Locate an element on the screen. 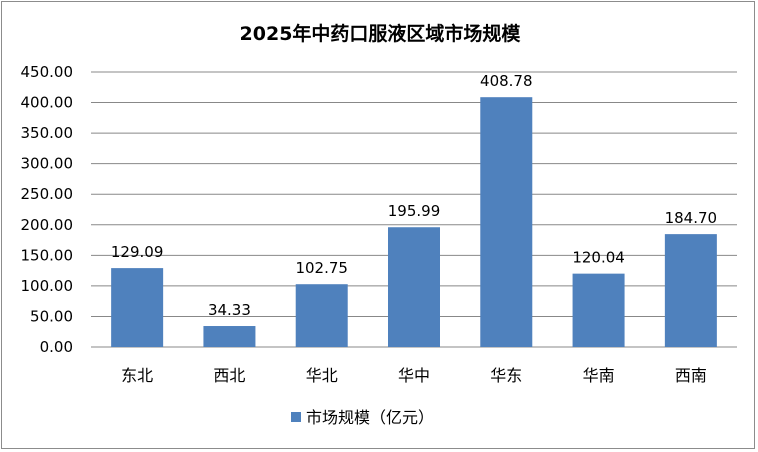 Image resolution: width=758 pixels, height=452 pixels. data-label: 129.09 is located at coordinates (137, 252).